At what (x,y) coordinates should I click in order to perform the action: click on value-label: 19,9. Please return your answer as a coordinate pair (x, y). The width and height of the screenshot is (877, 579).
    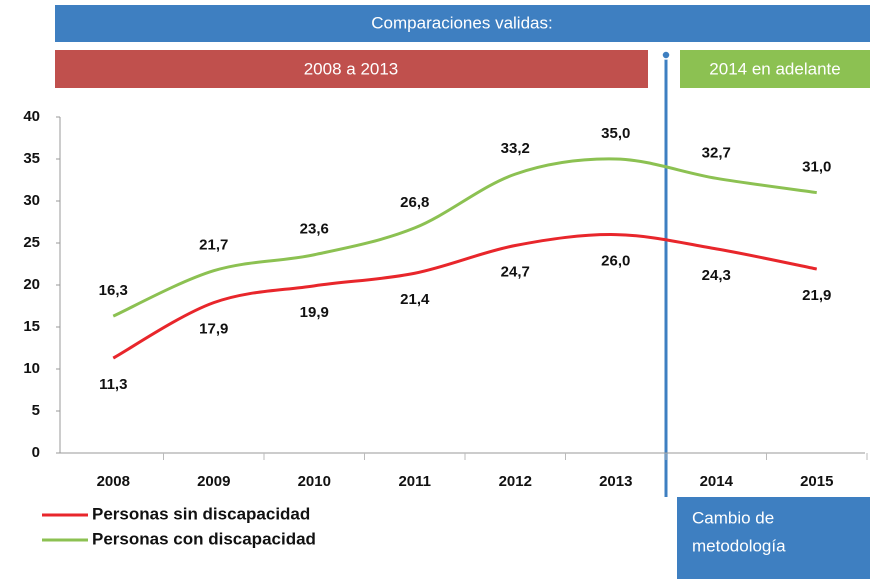
    Looking at the image, I should click on (314, 312).